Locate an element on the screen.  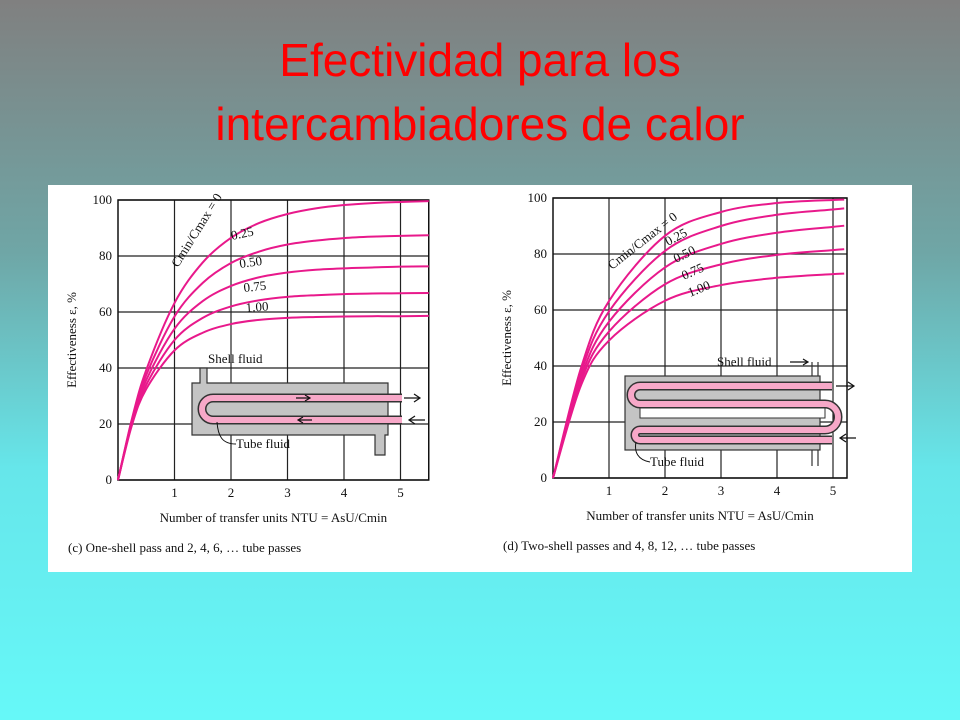
shell-baffle is located at coordinates (732, 413).